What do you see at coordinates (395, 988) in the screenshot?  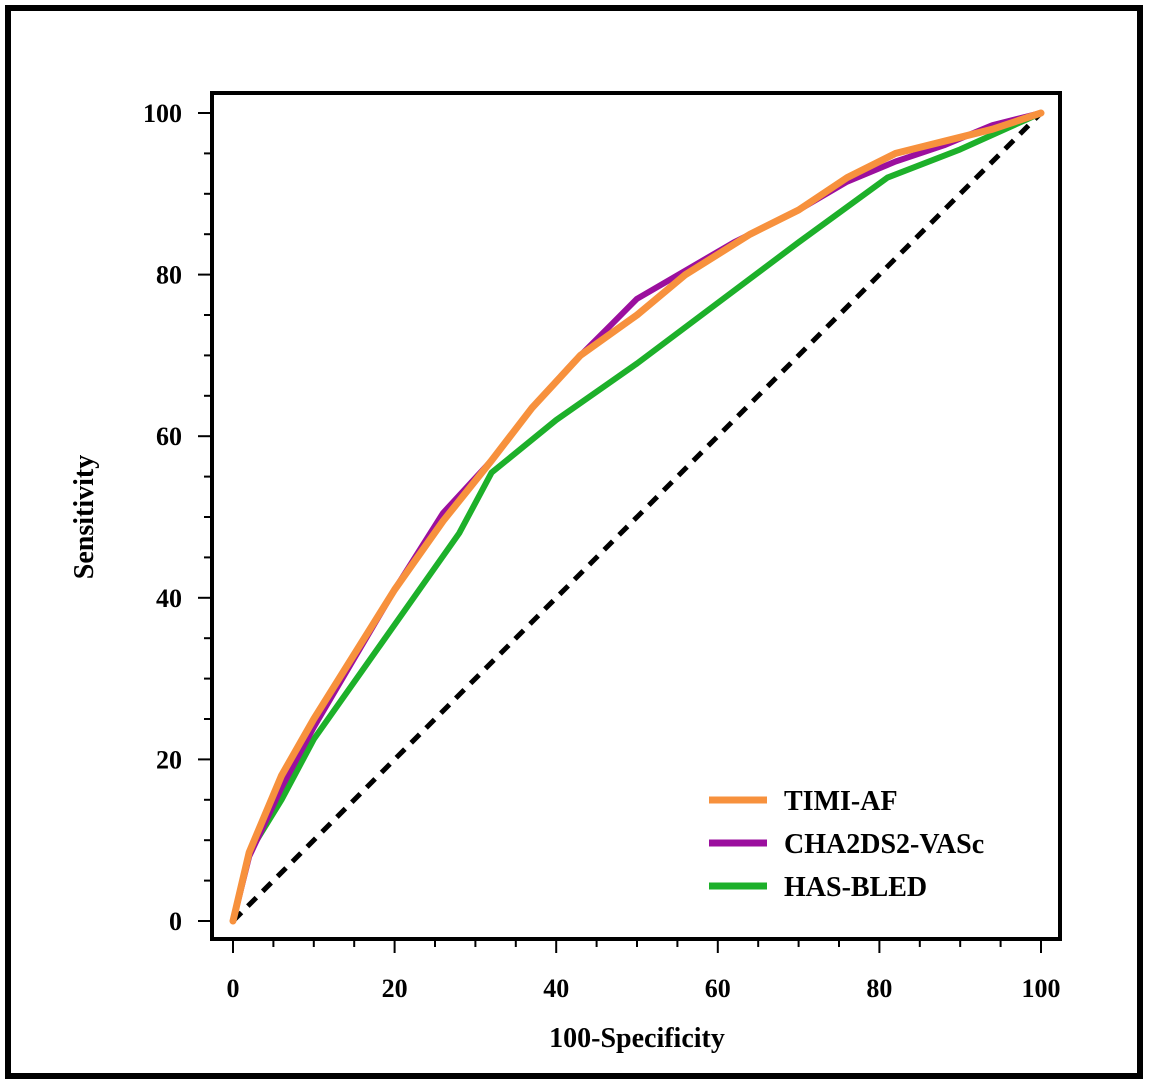 I see `x-tick-label: 20` at bounding box center [395, 988].